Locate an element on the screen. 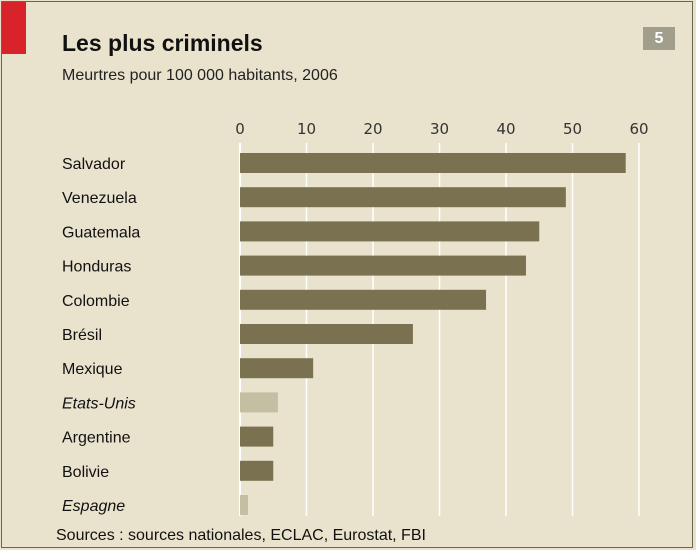 Image resolution: width=696 pixels, height=550 pixels. bar-etats-unis is located at coordinates (259, 402).